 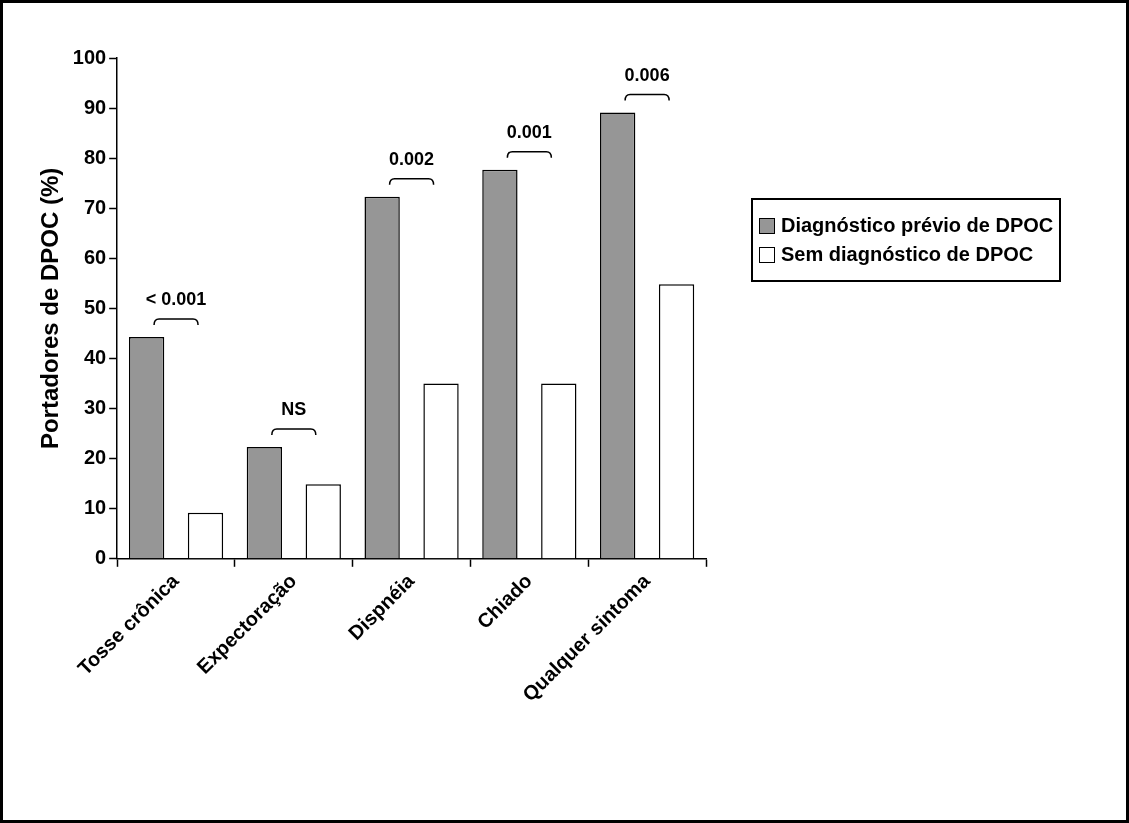 What do you see at coordinates (95, 407) in the screenshot?
I see `y-tick-label: 30` at bounding box center [95, 407].